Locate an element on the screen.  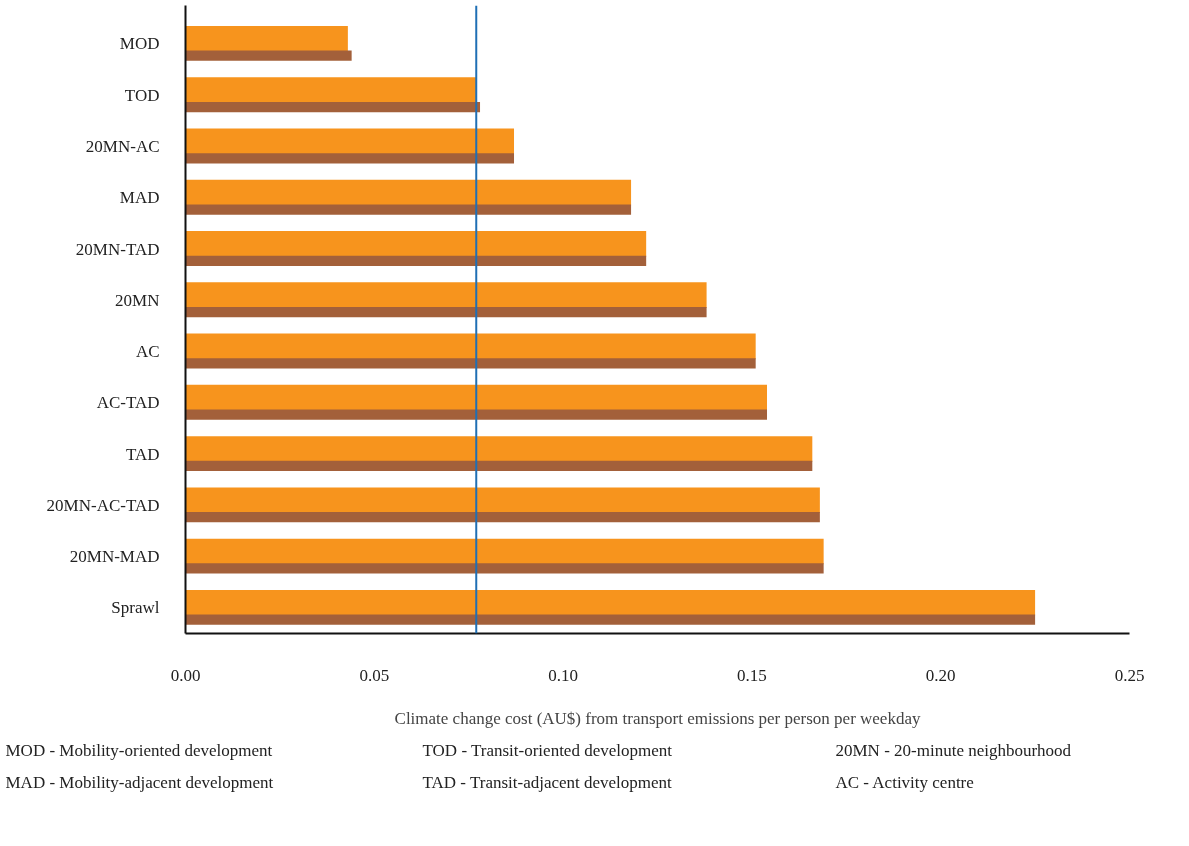
x-tick-label: 0.25 is located at coordinates (1129, 675).